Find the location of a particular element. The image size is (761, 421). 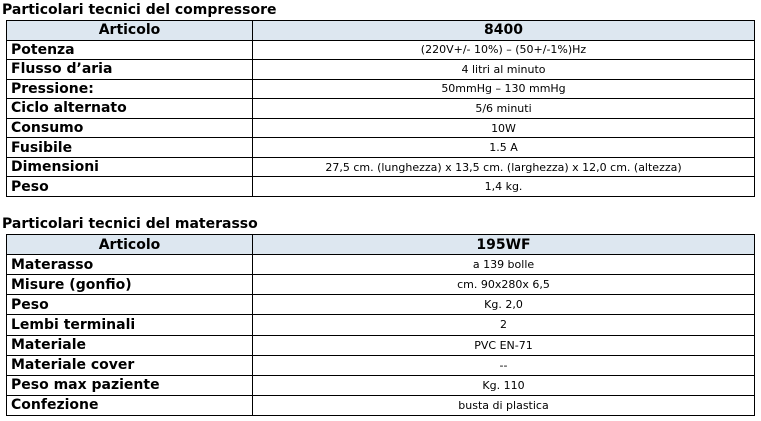

spec-row: Pressione: 50mmHg – 130 mmHg is located at coordinates (380, 89).